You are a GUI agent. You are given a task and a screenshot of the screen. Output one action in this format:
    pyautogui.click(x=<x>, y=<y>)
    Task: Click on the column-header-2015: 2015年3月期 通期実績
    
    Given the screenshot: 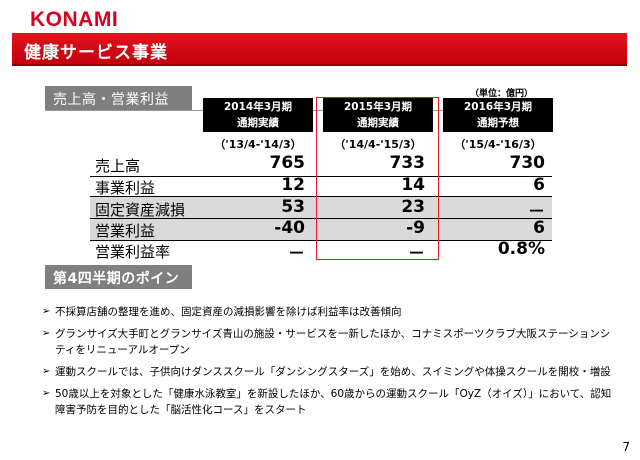 What is the action you would take?
    pyautogui.click(x=378, y=115)
    